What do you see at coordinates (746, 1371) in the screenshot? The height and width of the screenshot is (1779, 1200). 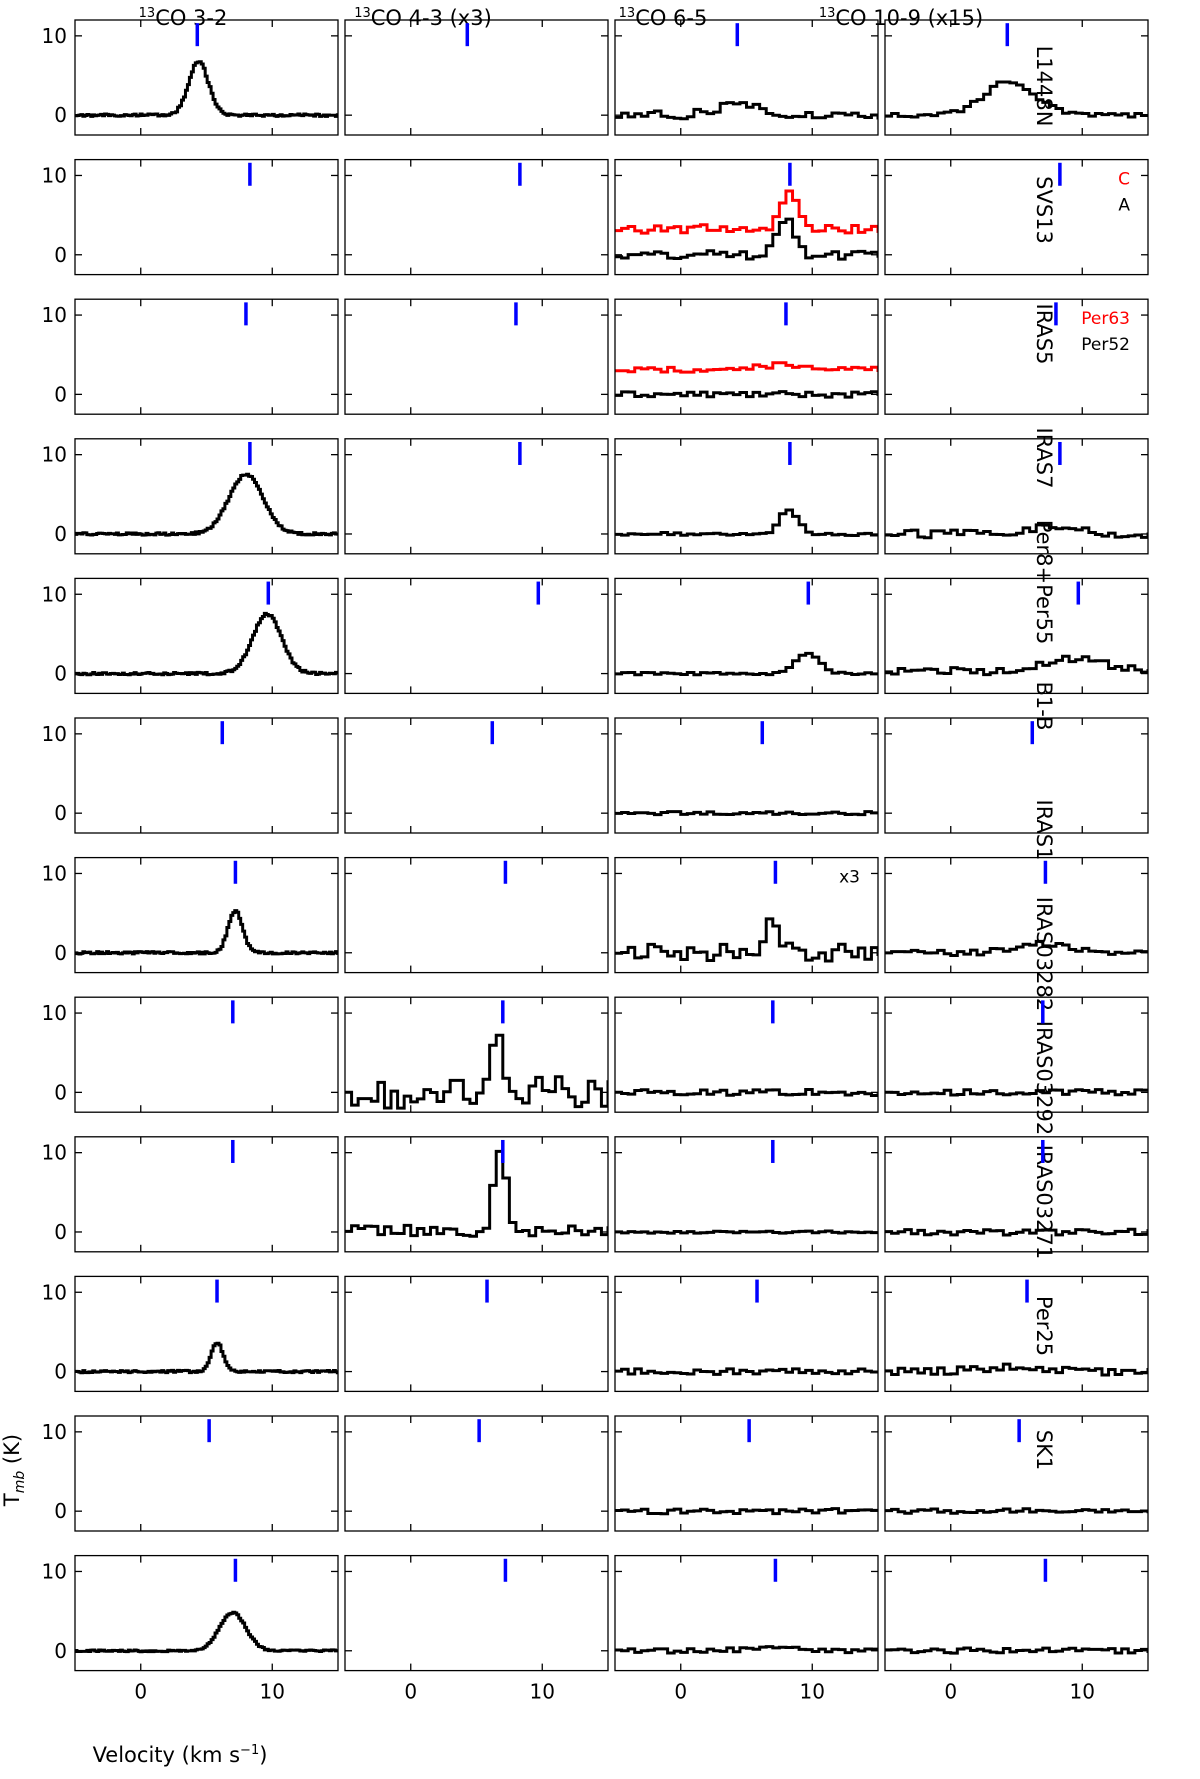 I see `spectrum-line-r9-c2-s0` at bounding box center [746, 1371].